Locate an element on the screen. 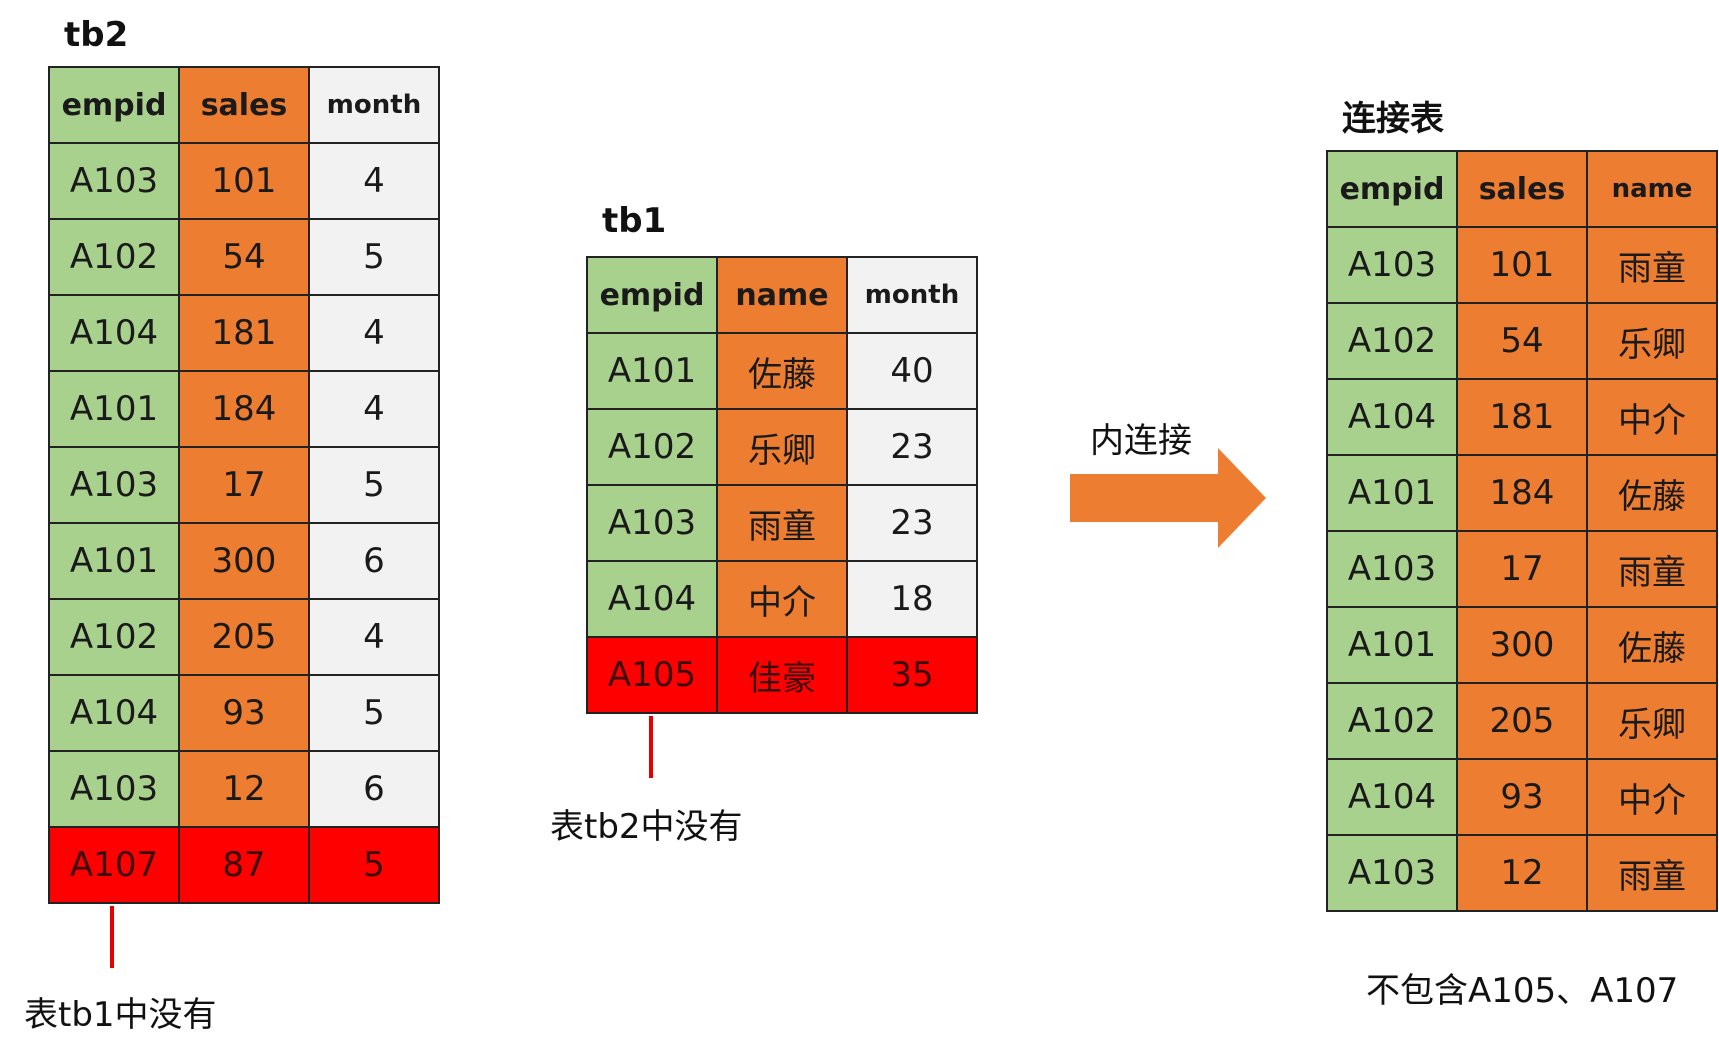 This screenshot has width=1719, height=1064. table-cell: 23 is located at coordinates (912, 523).